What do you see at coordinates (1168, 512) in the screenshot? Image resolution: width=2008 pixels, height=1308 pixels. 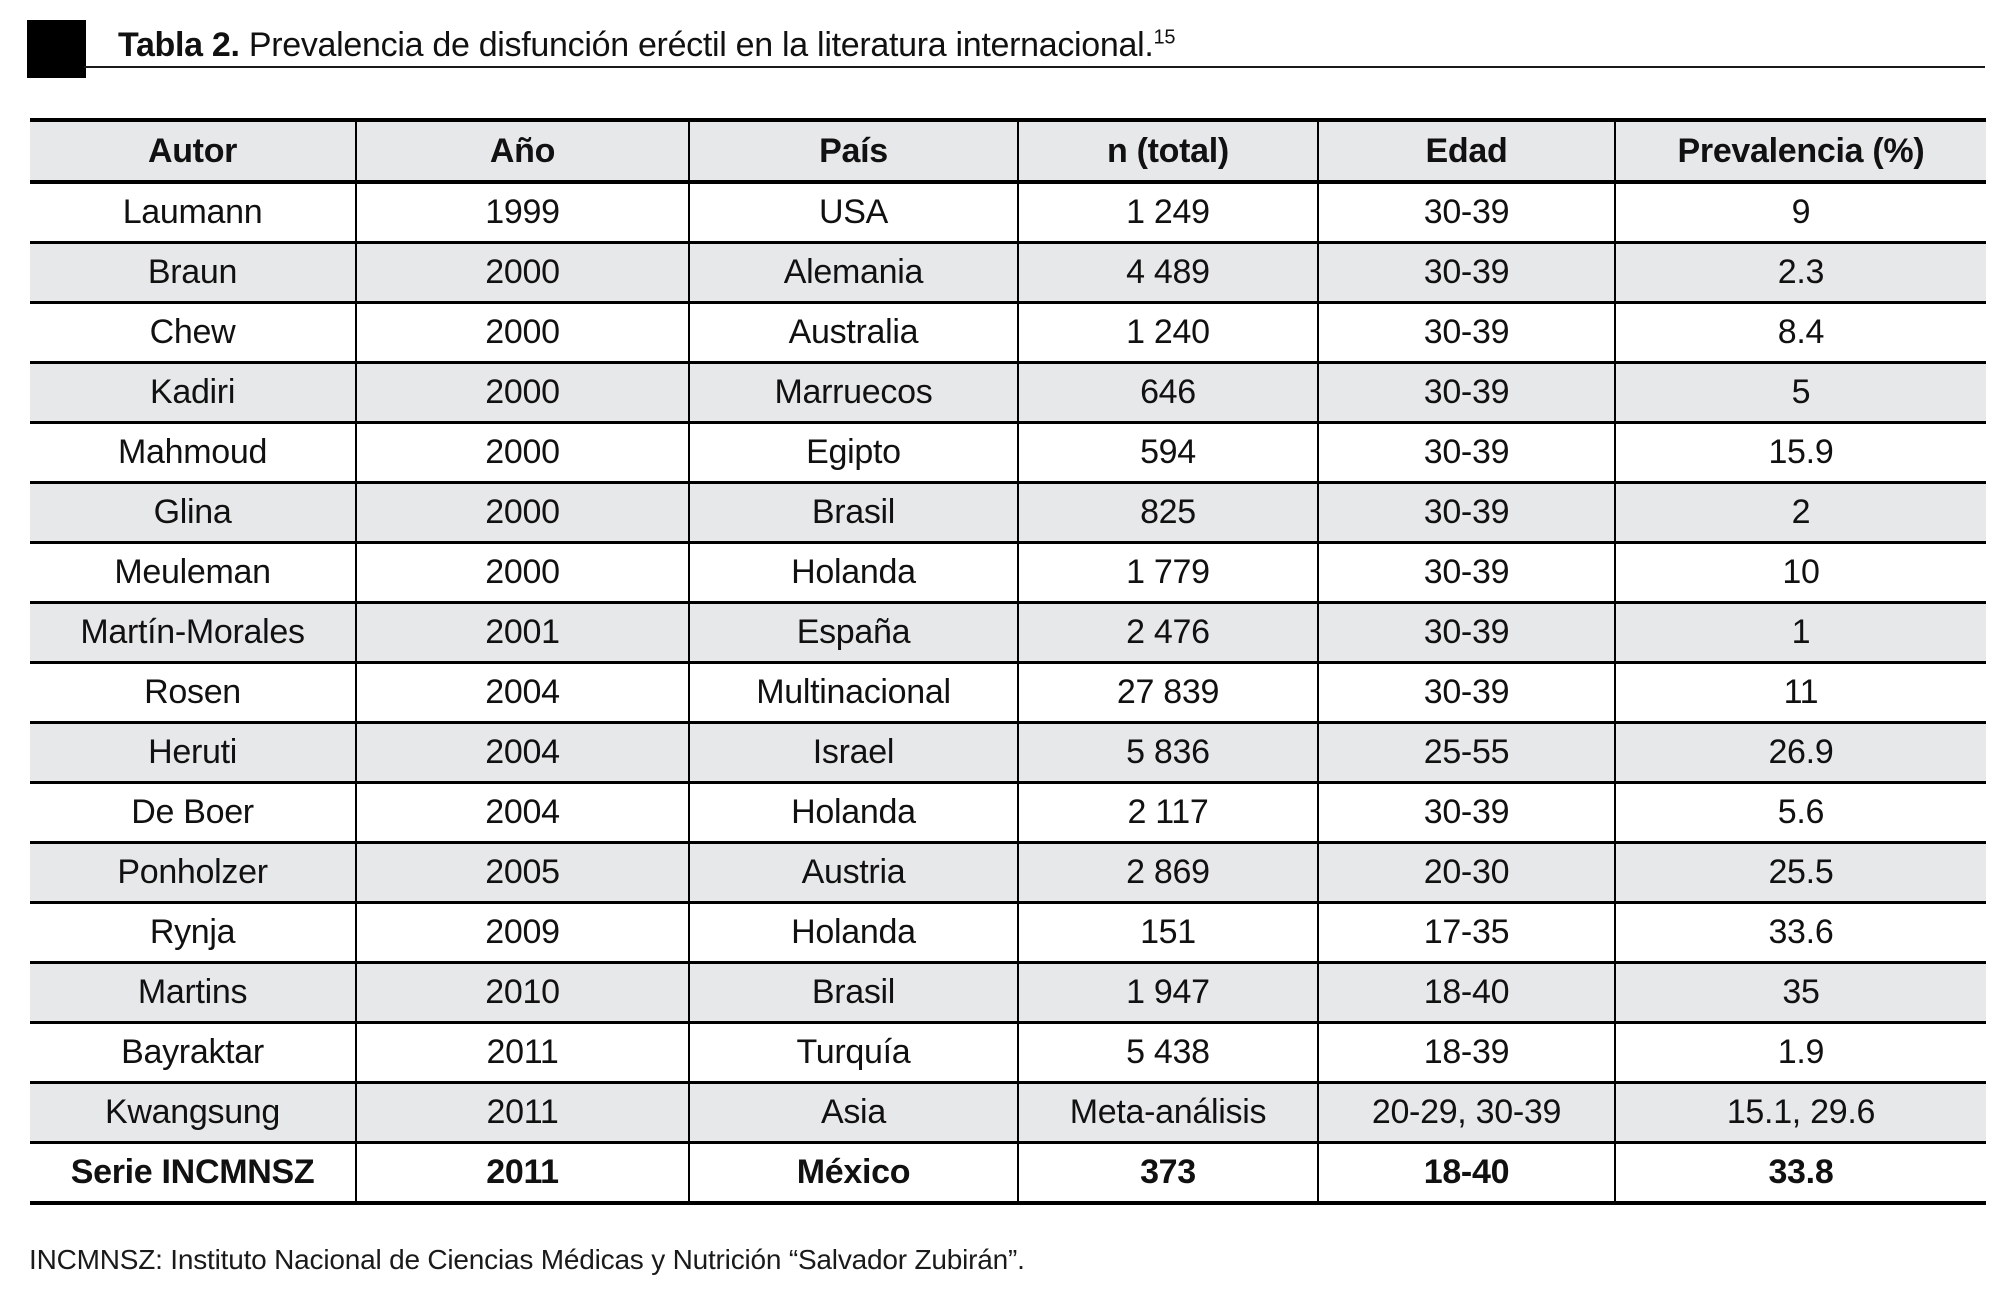 I see `table-cell: 825` at bounding box center [1168, 512].